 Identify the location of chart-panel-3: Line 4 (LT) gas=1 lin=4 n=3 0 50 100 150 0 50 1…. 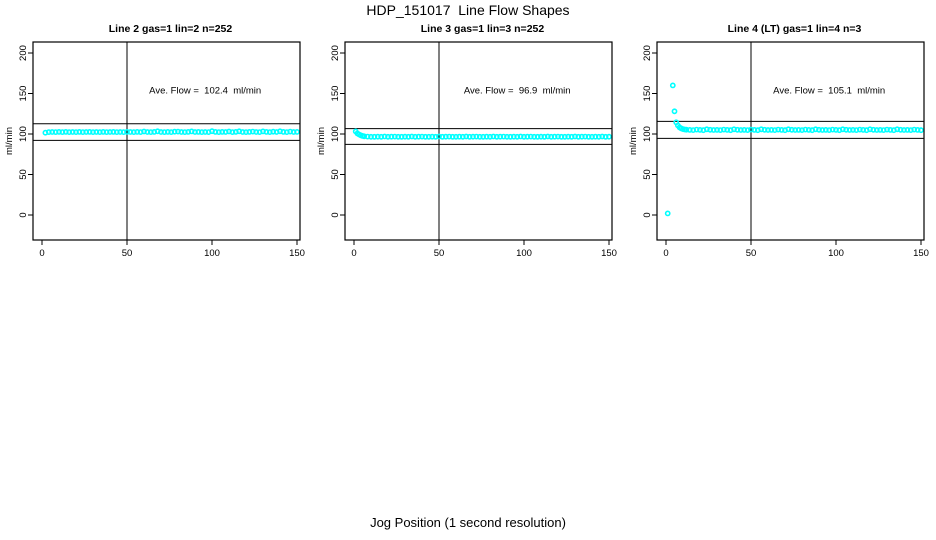
(778, 141).